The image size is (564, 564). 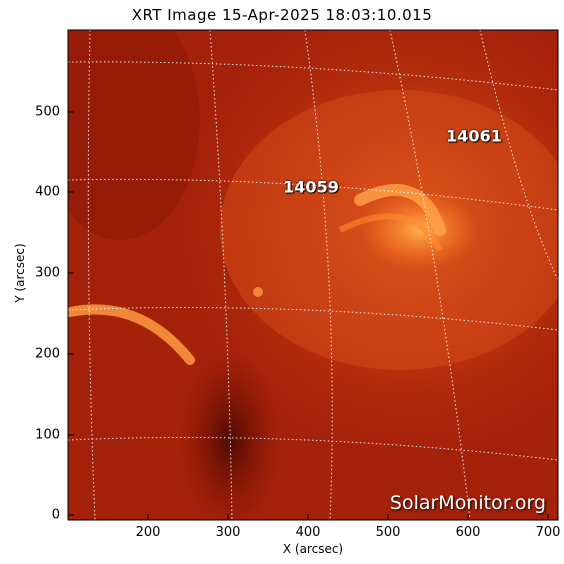 I want to click on y-tick-label: 500, so click(x=47, y=112).